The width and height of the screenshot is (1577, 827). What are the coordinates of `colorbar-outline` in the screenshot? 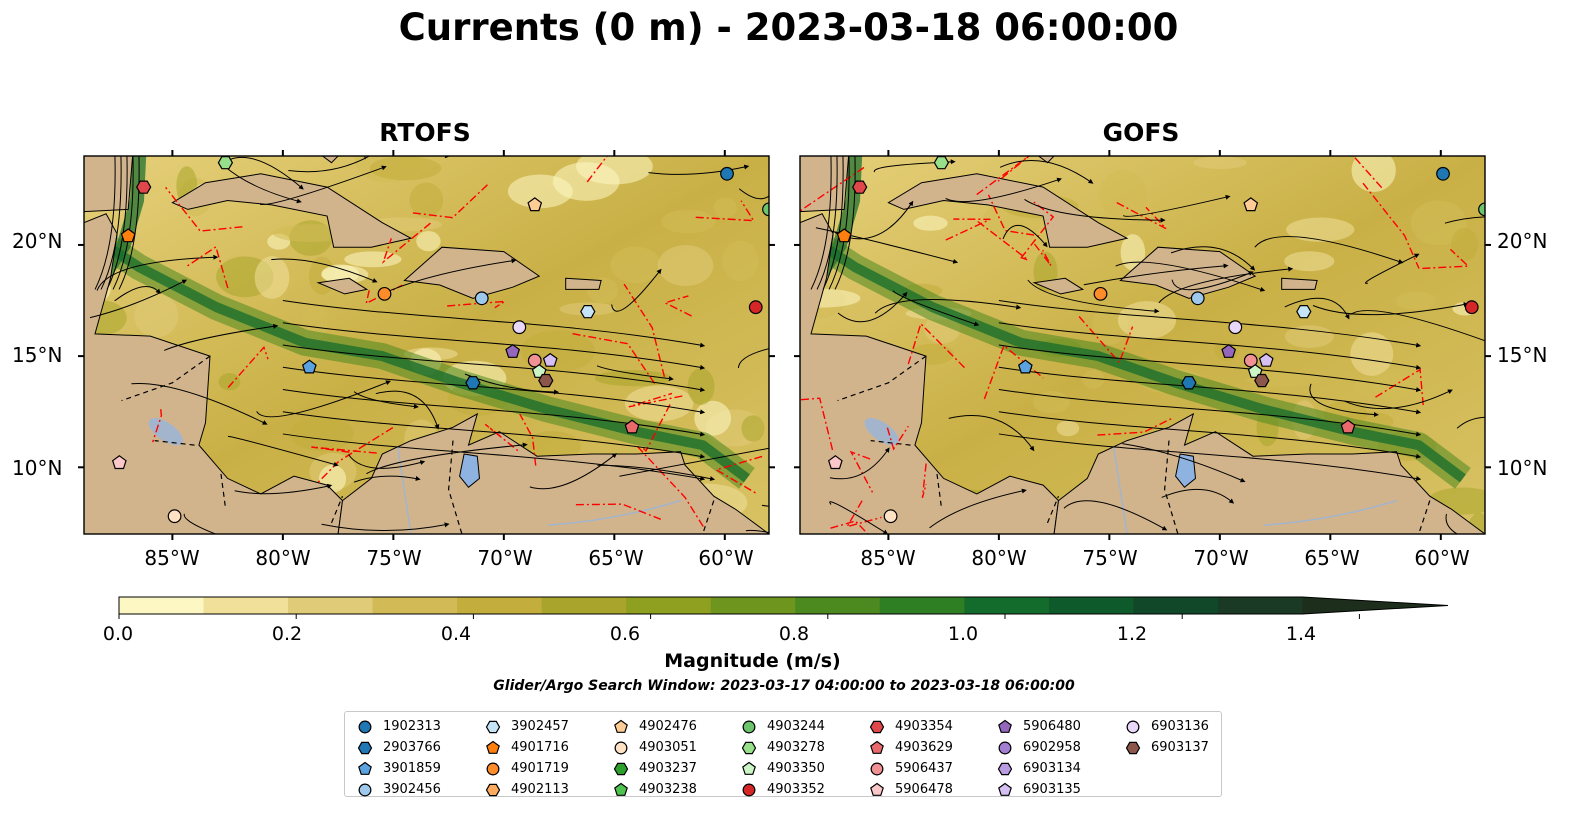 It's located at (783, 605).